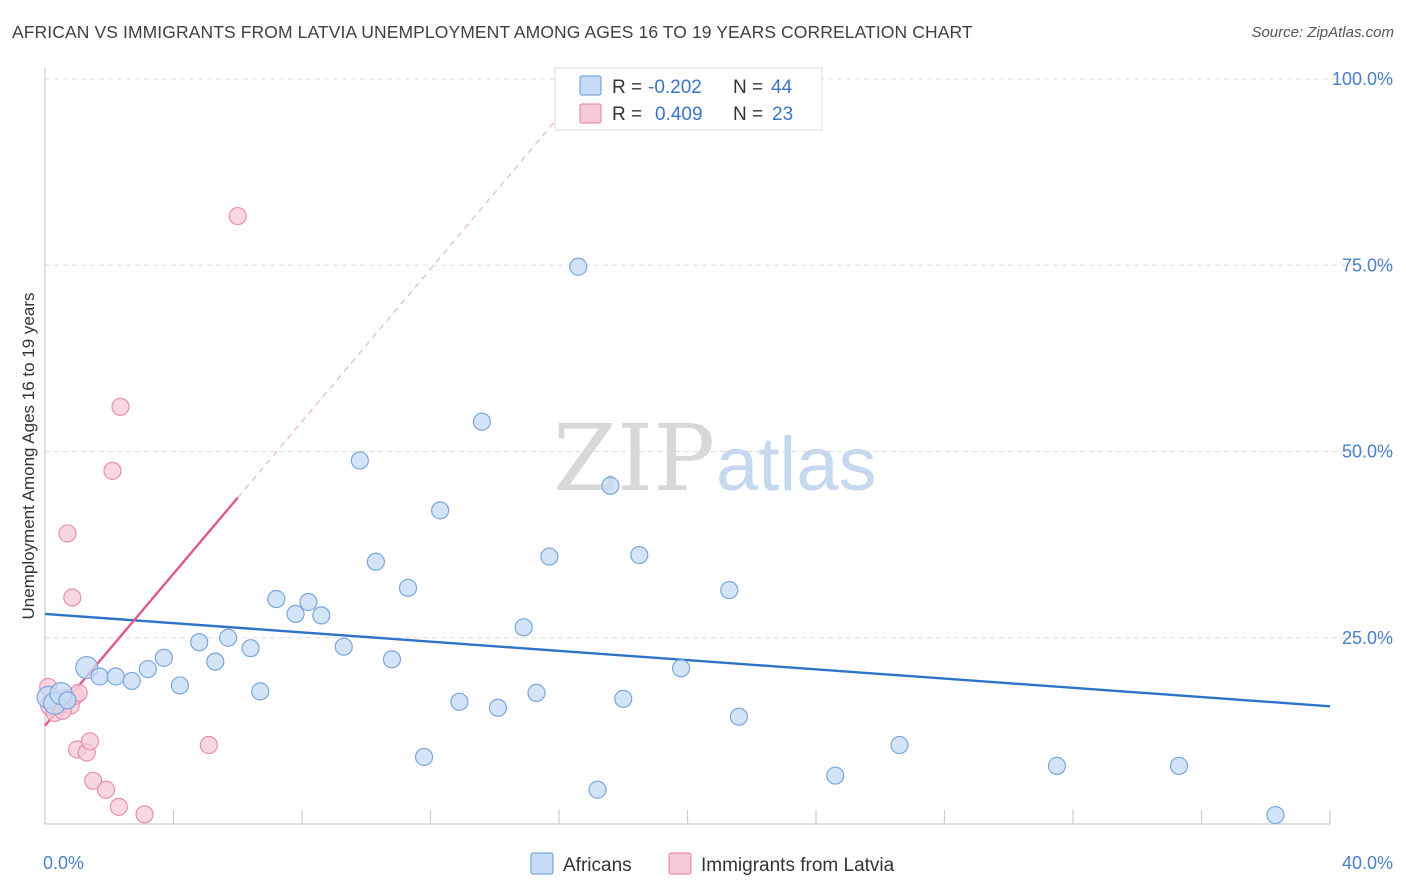 The height and width of the screenshot is (892, 1406). Describe the element at coordinates (796, 464) in the screenshot. I see `watermark-atlas: atlas` at that location.